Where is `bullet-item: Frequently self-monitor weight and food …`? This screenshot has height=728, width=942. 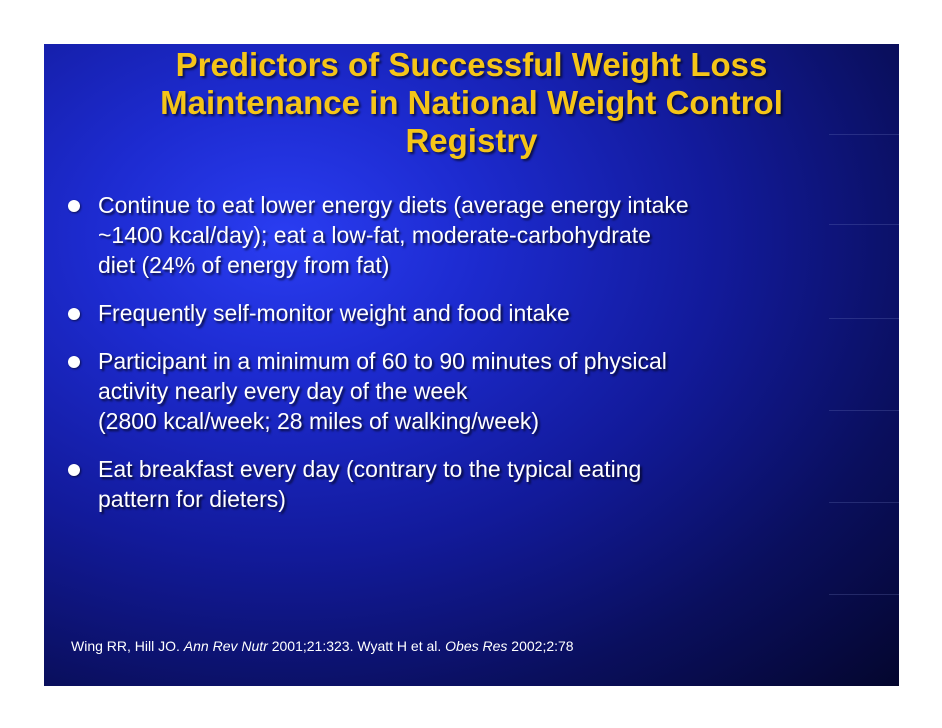
bullet-item: Frequently self-monitor weight and food … is located at coordinates (454, 313).